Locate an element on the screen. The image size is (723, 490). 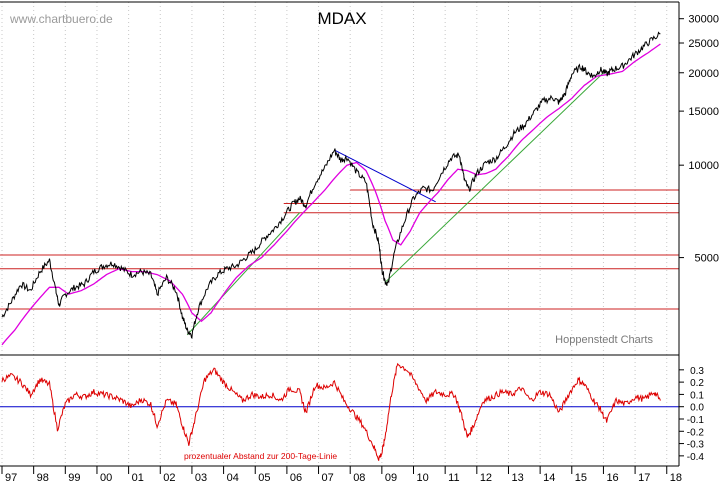
x-tick-label-11: 11 is located at coordinates (453, 478).